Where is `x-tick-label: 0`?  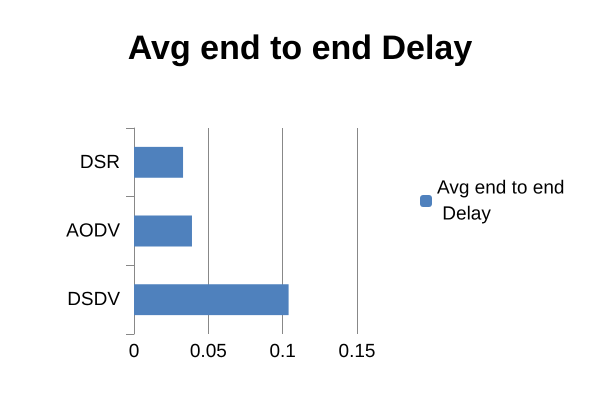
x-tick-label: 0 is located at coordinates (134, 351).